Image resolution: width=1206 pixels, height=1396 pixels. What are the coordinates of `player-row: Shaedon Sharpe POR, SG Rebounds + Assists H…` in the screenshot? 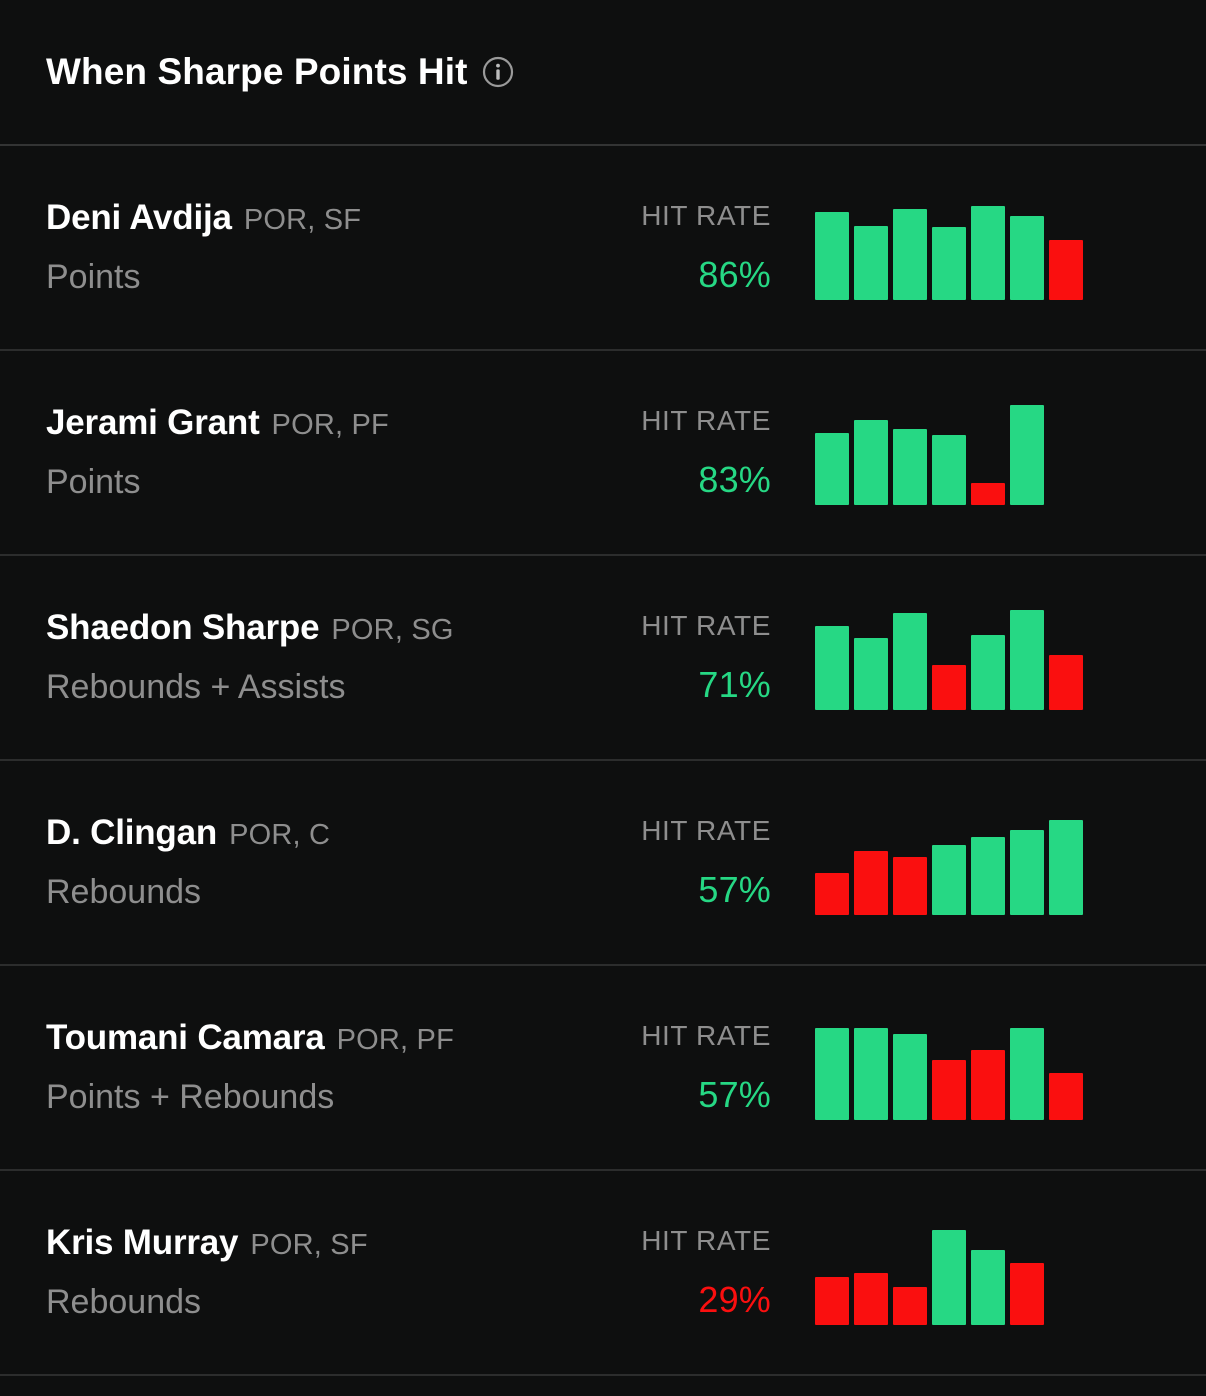 It's located at (603, 658).